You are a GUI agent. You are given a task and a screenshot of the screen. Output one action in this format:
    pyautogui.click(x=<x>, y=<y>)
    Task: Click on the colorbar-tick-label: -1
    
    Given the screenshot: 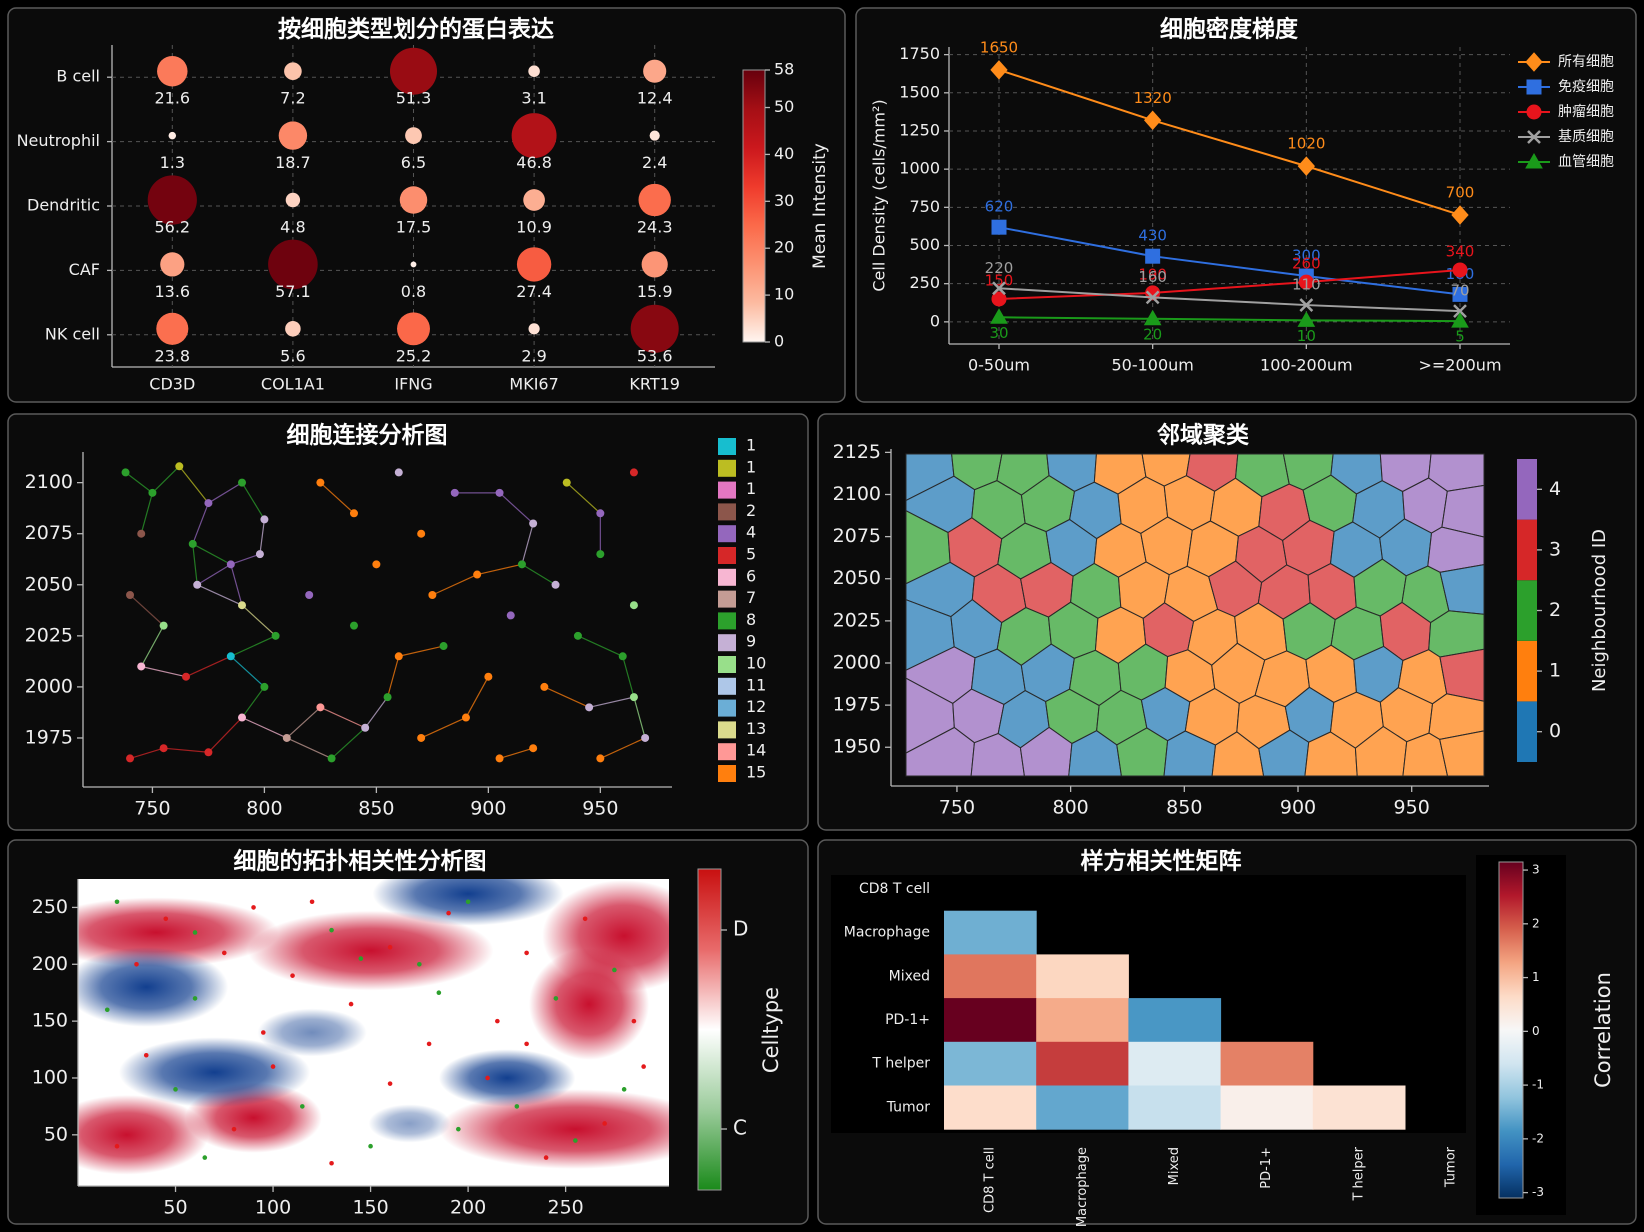 What is the action you would take?
    pyautogui.click(x=1538, y=1085)
    